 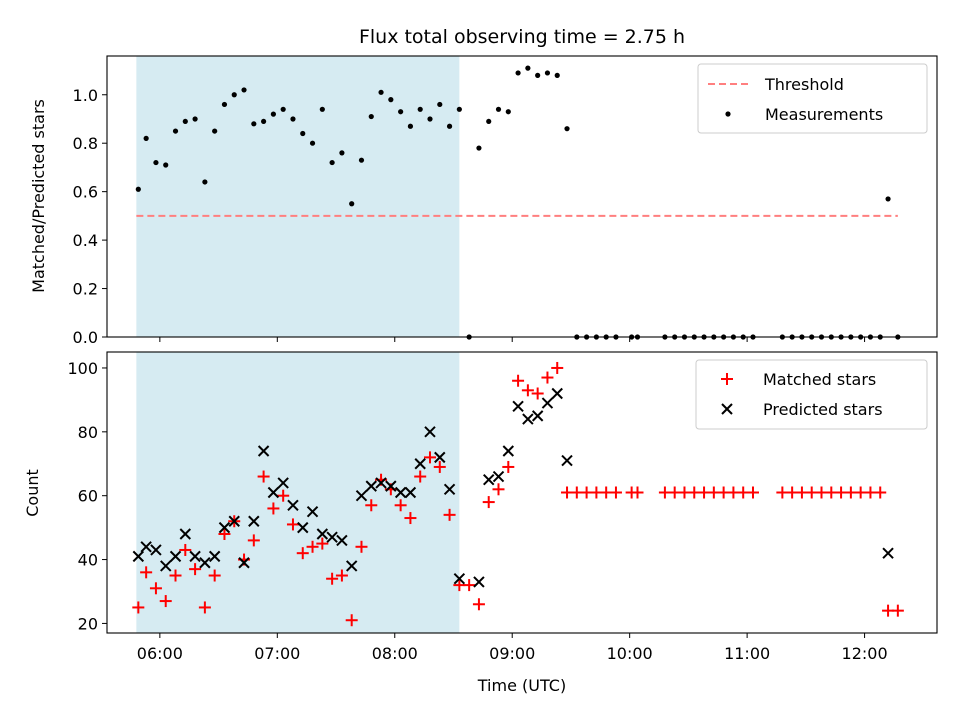 I want to click on legend-threshold-label: Threshold, so click(x=804, y=84).